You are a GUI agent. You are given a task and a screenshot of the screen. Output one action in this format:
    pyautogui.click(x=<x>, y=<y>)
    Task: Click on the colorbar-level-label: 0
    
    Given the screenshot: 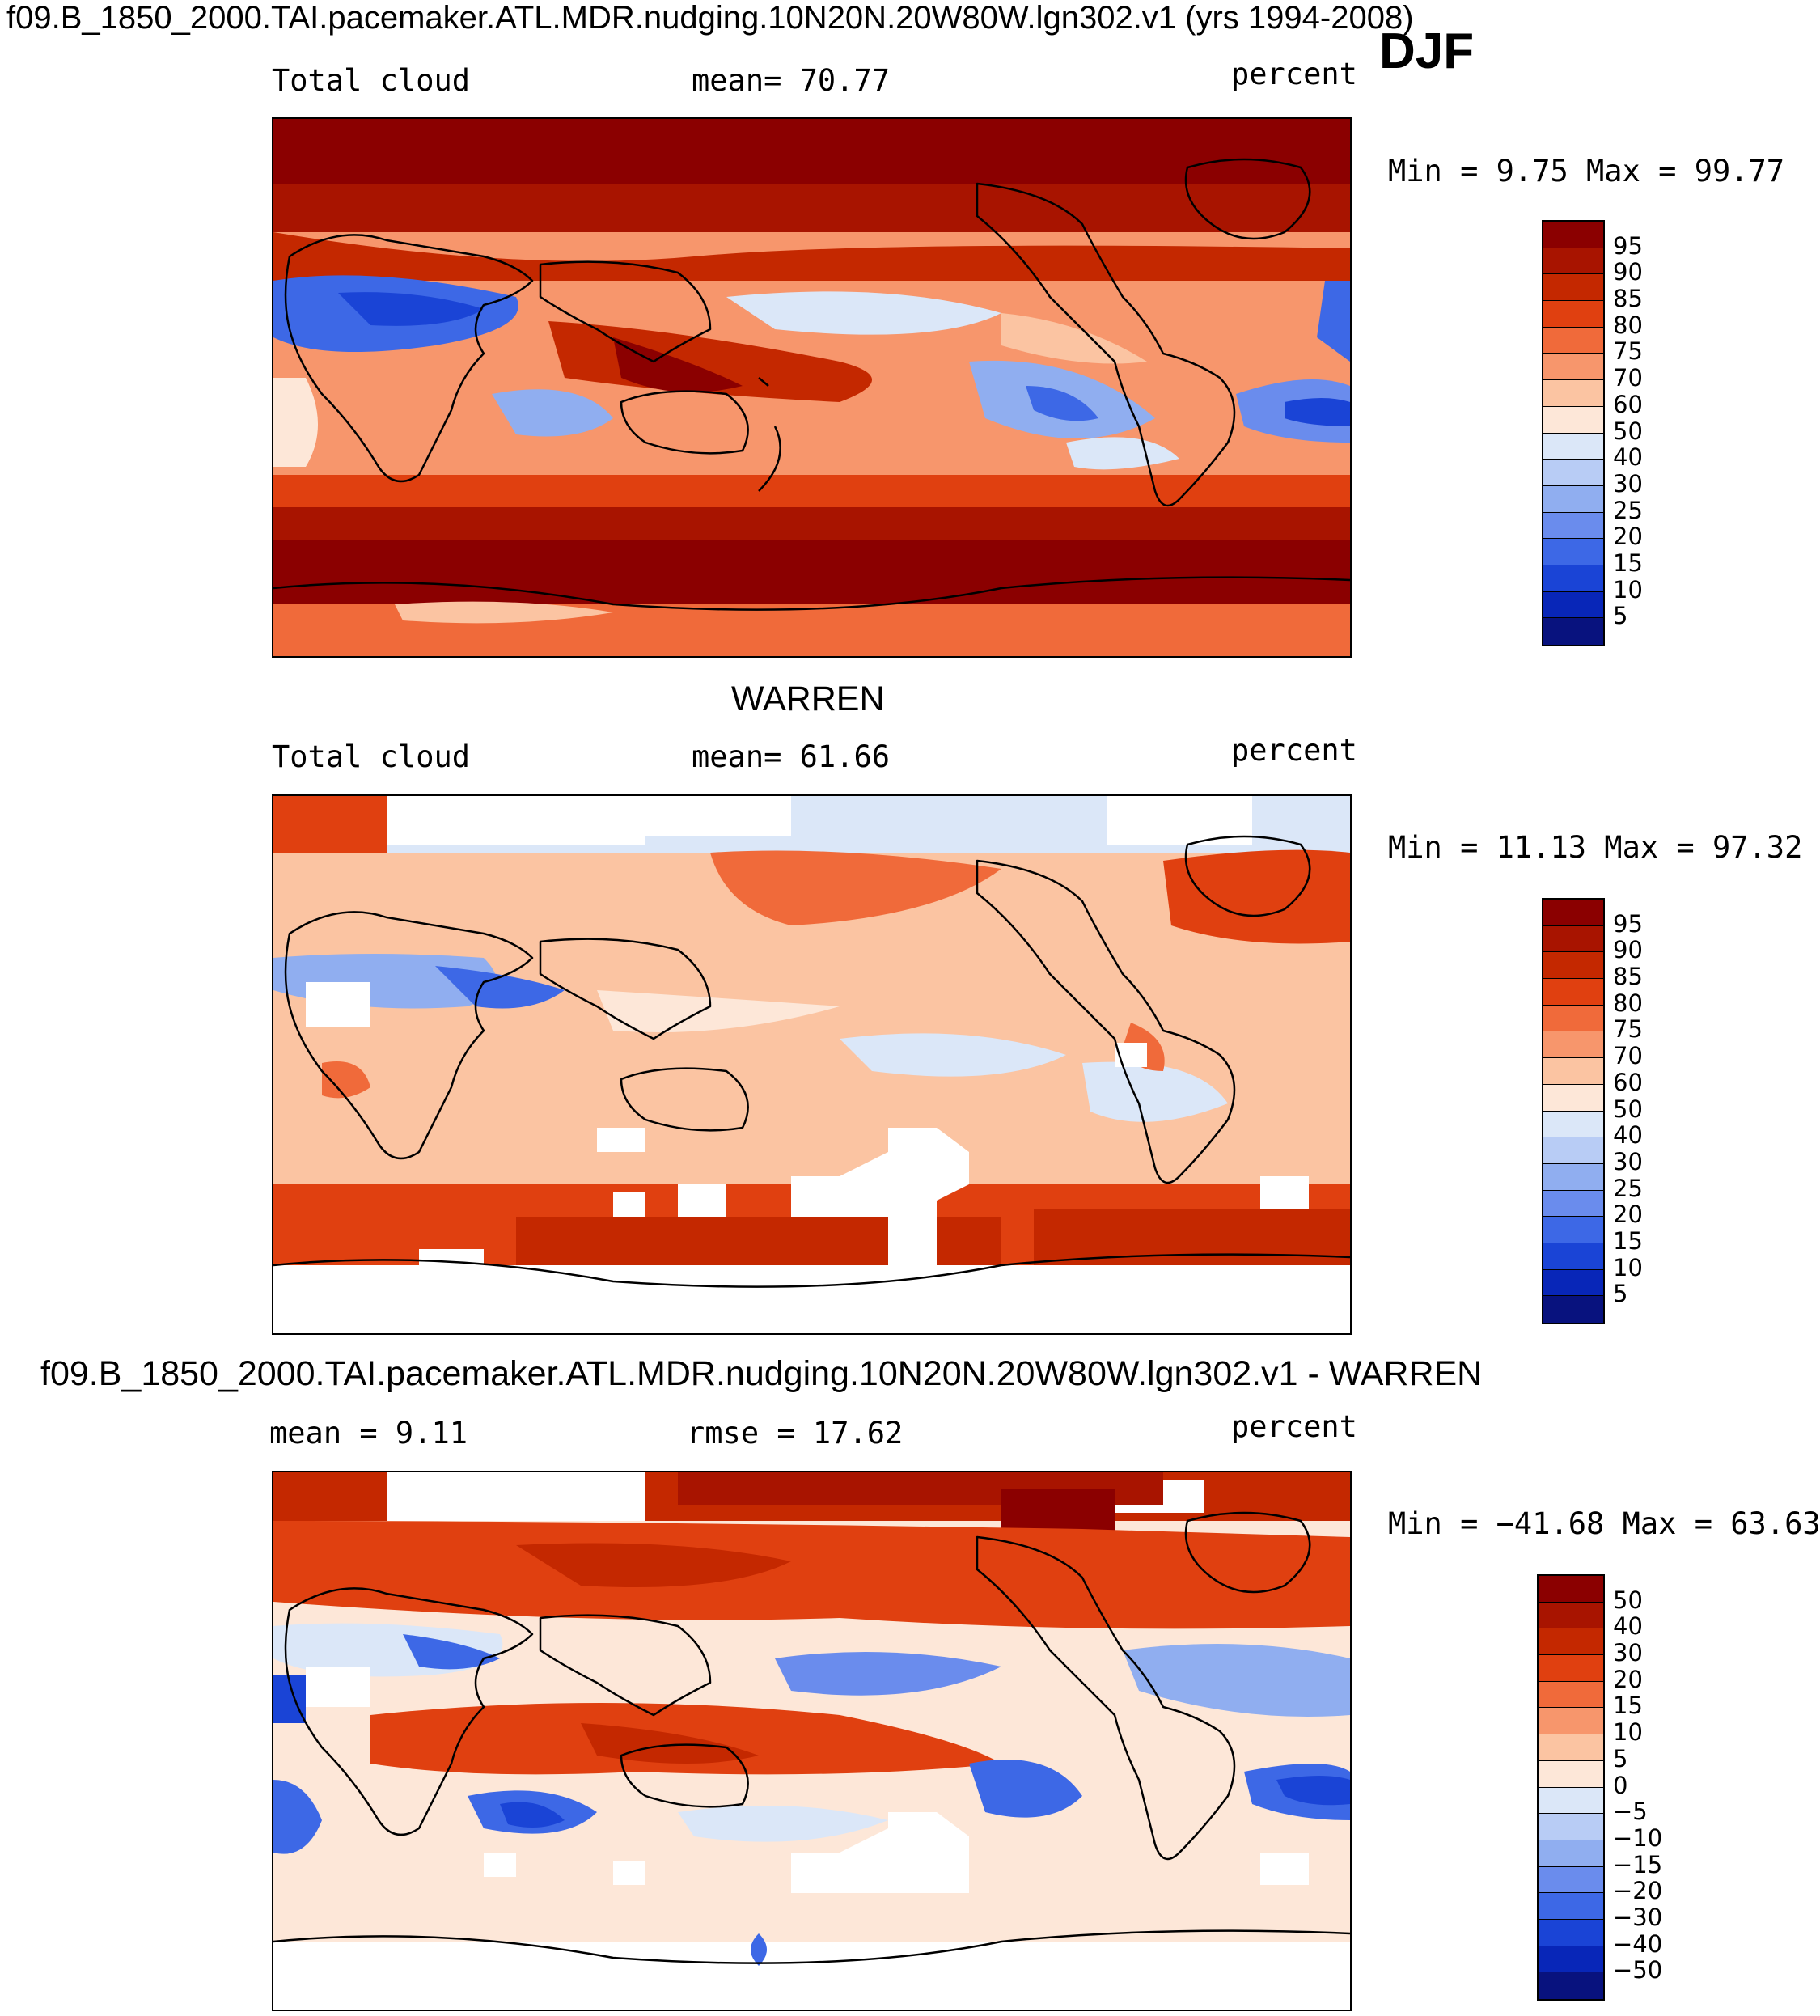 What is the action you would take?
    pyautogui.click(x=1620, y=1785)
    